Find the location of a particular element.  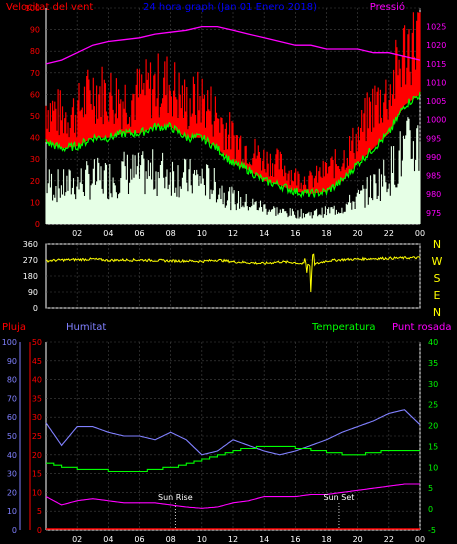

pressure-tick-label: 1005 is located at coordinates (436, 101).